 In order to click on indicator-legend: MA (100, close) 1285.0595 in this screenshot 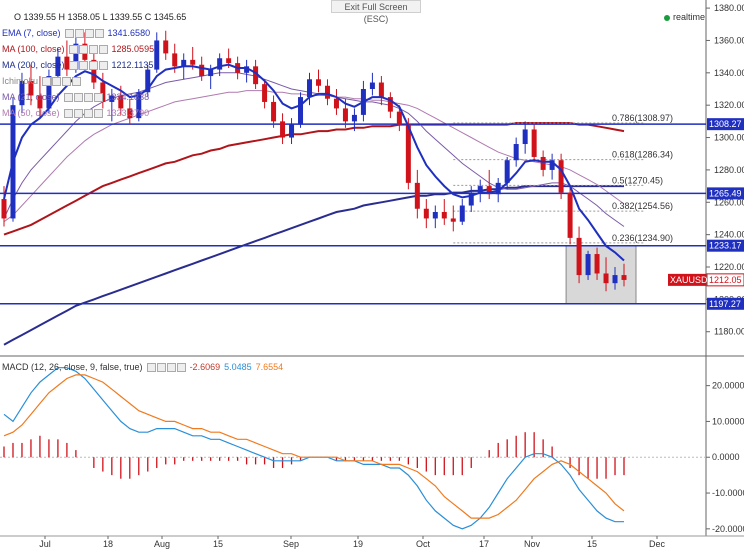, I will do `click(78, 49)`.